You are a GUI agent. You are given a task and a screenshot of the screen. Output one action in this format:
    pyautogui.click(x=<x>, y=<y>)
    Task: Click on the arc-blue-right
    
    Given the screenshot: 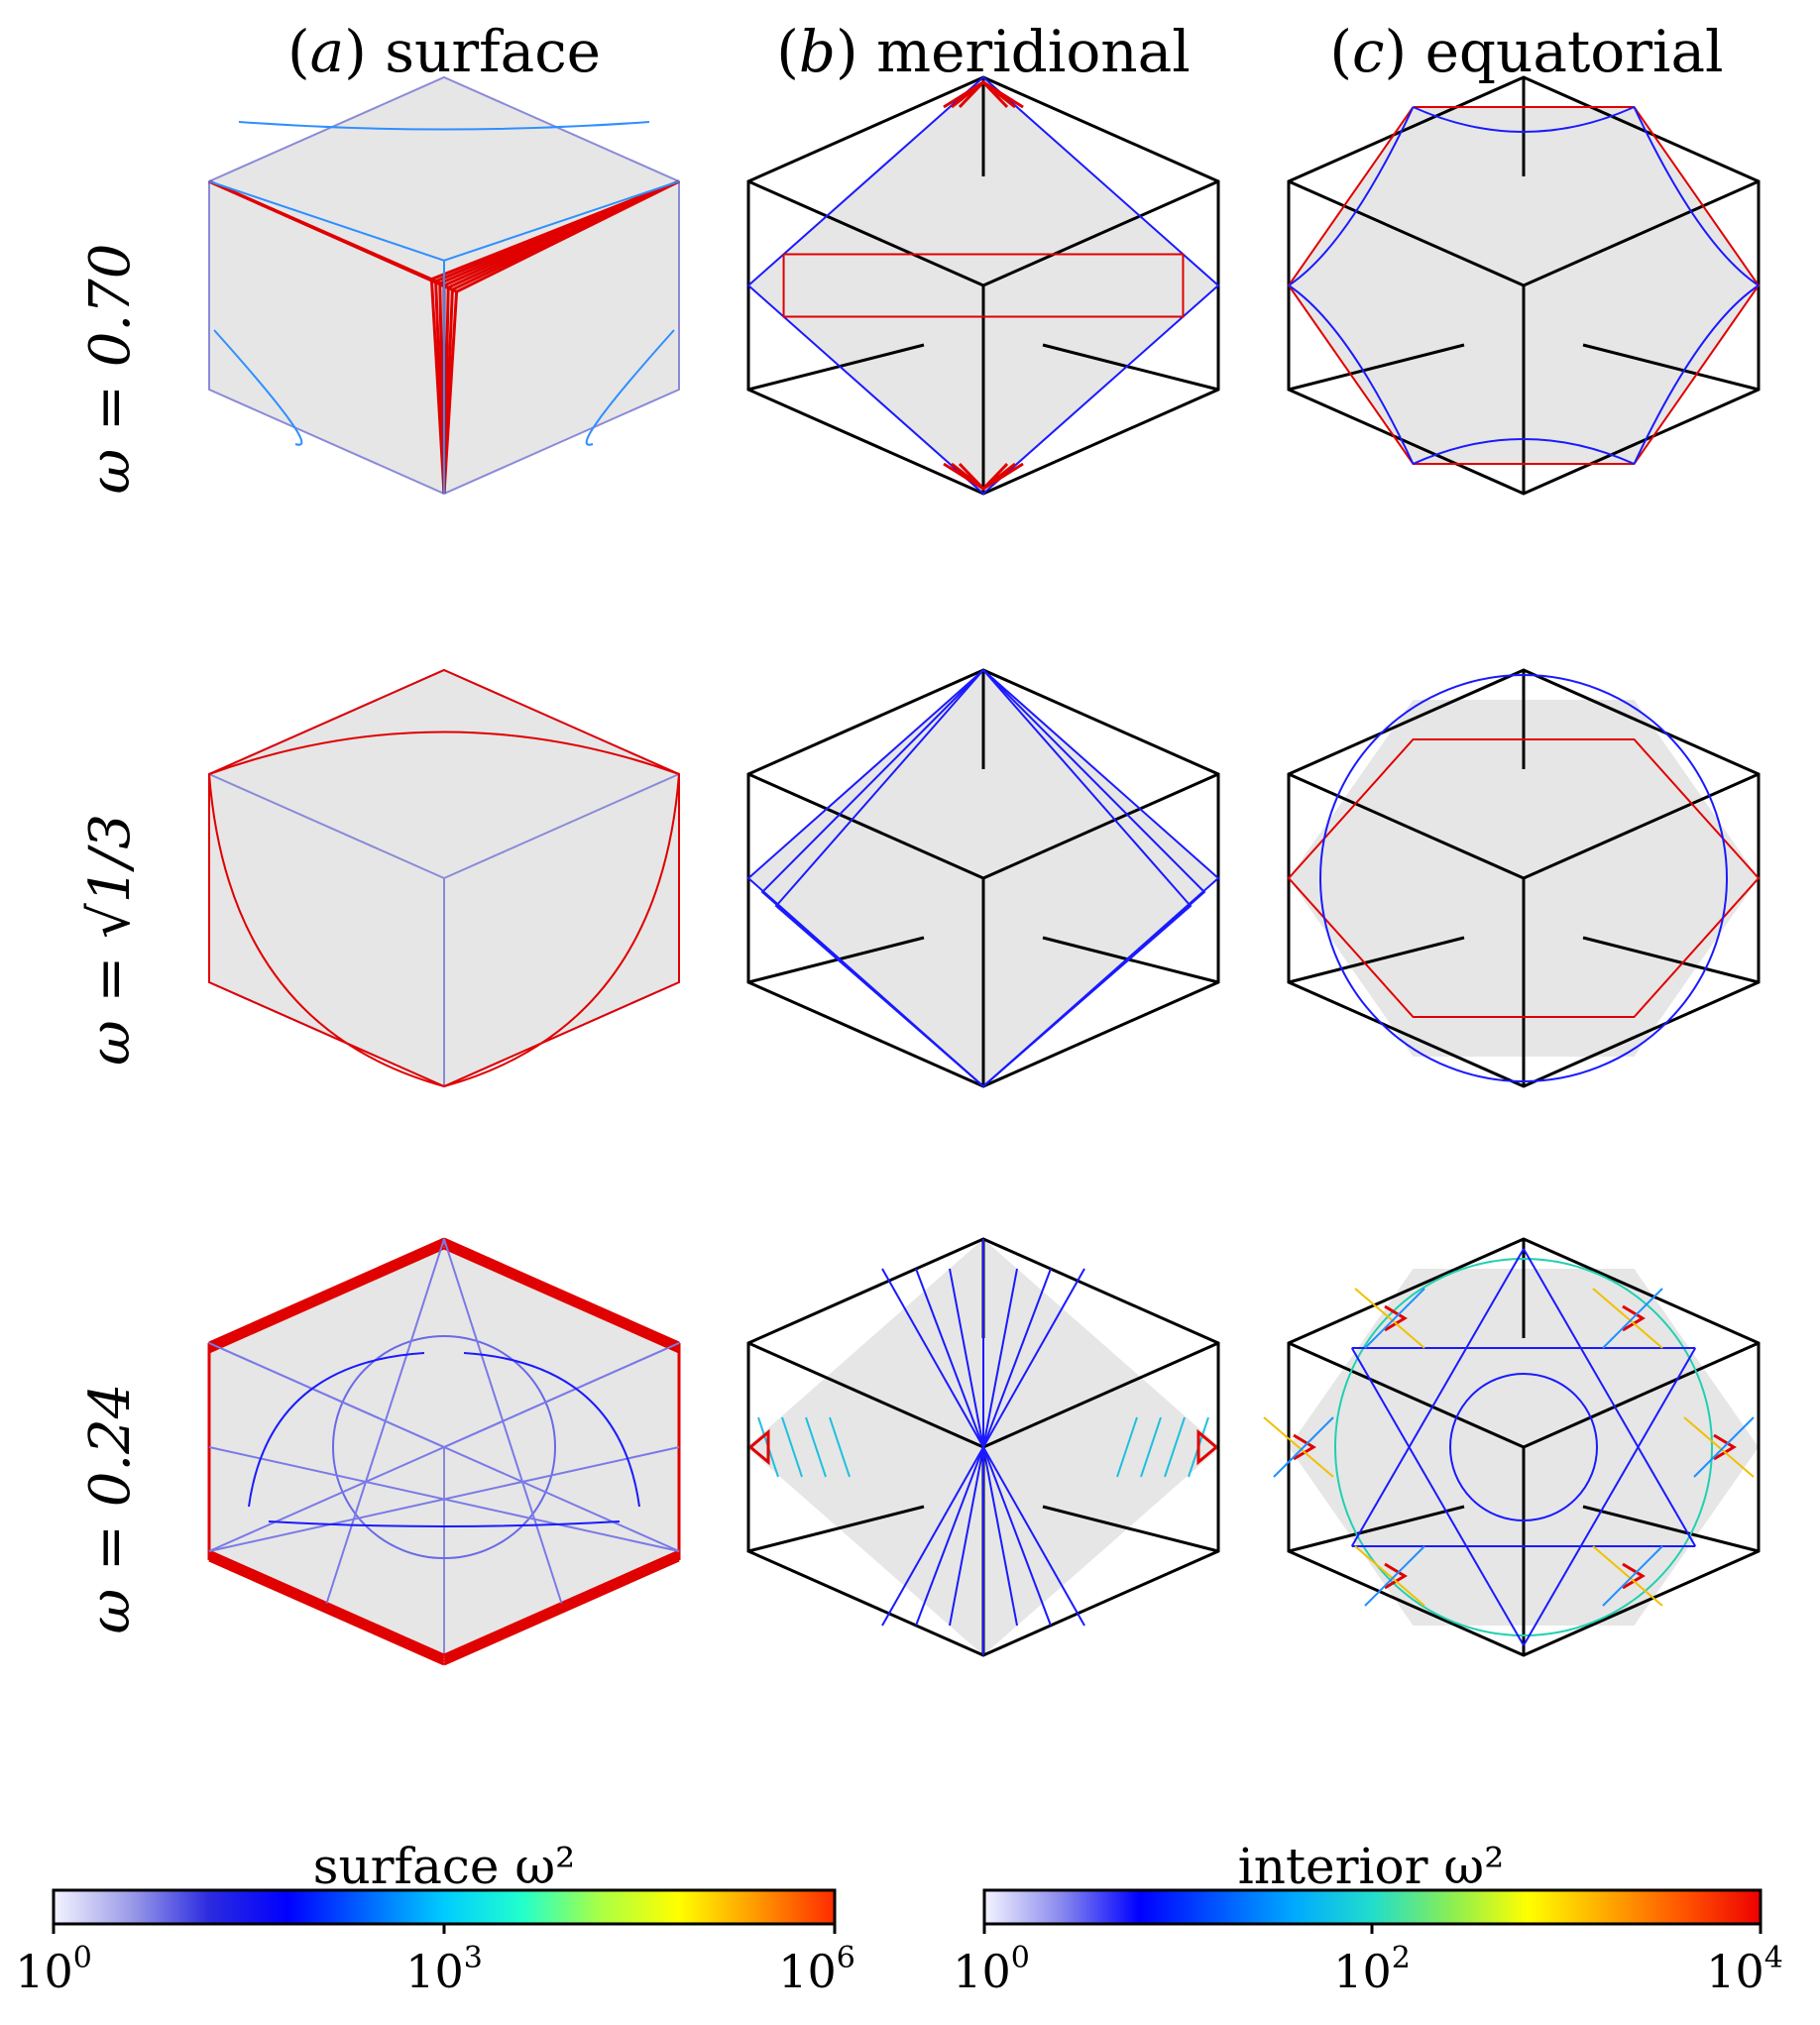 What is the action you would take?
    pyautogui.click(x=630, y=388)
    